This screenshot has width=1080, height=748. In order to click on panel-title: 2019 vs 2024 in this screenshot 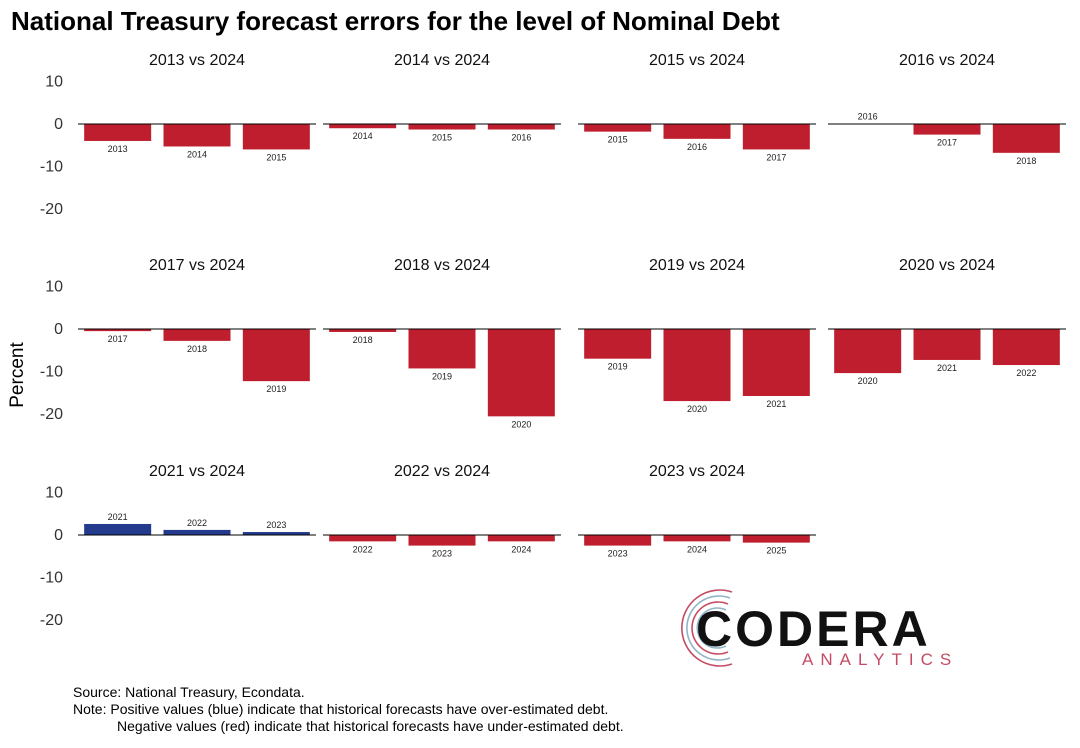, I will do `click(697, 265)`.